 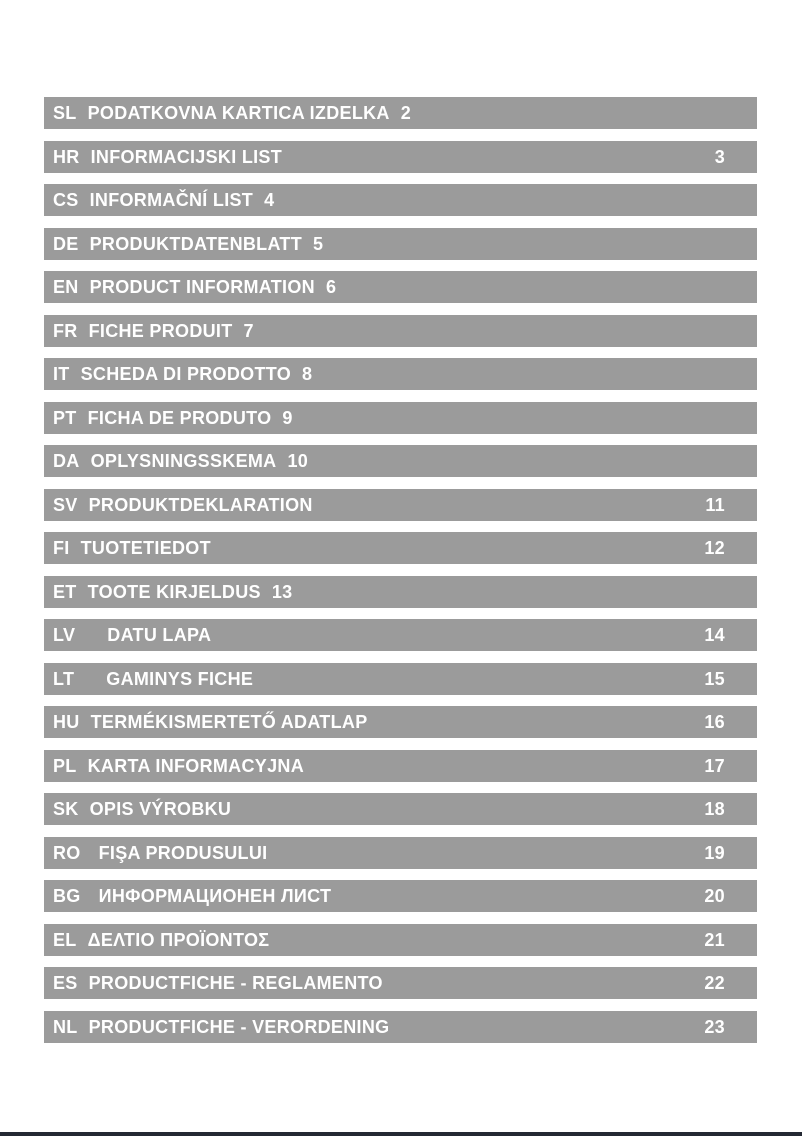 I want to click on toc-item-title: FICHA DE PRODUTO, so click(x=179, y=417).